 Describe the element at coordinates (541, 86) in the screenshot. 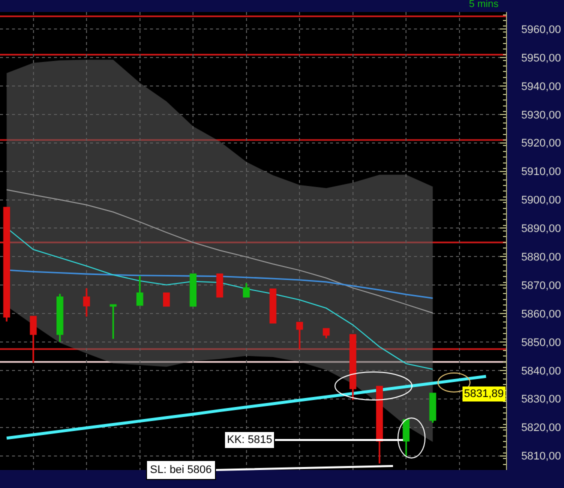

I see `y-tick-label: 5940,00` at that location.